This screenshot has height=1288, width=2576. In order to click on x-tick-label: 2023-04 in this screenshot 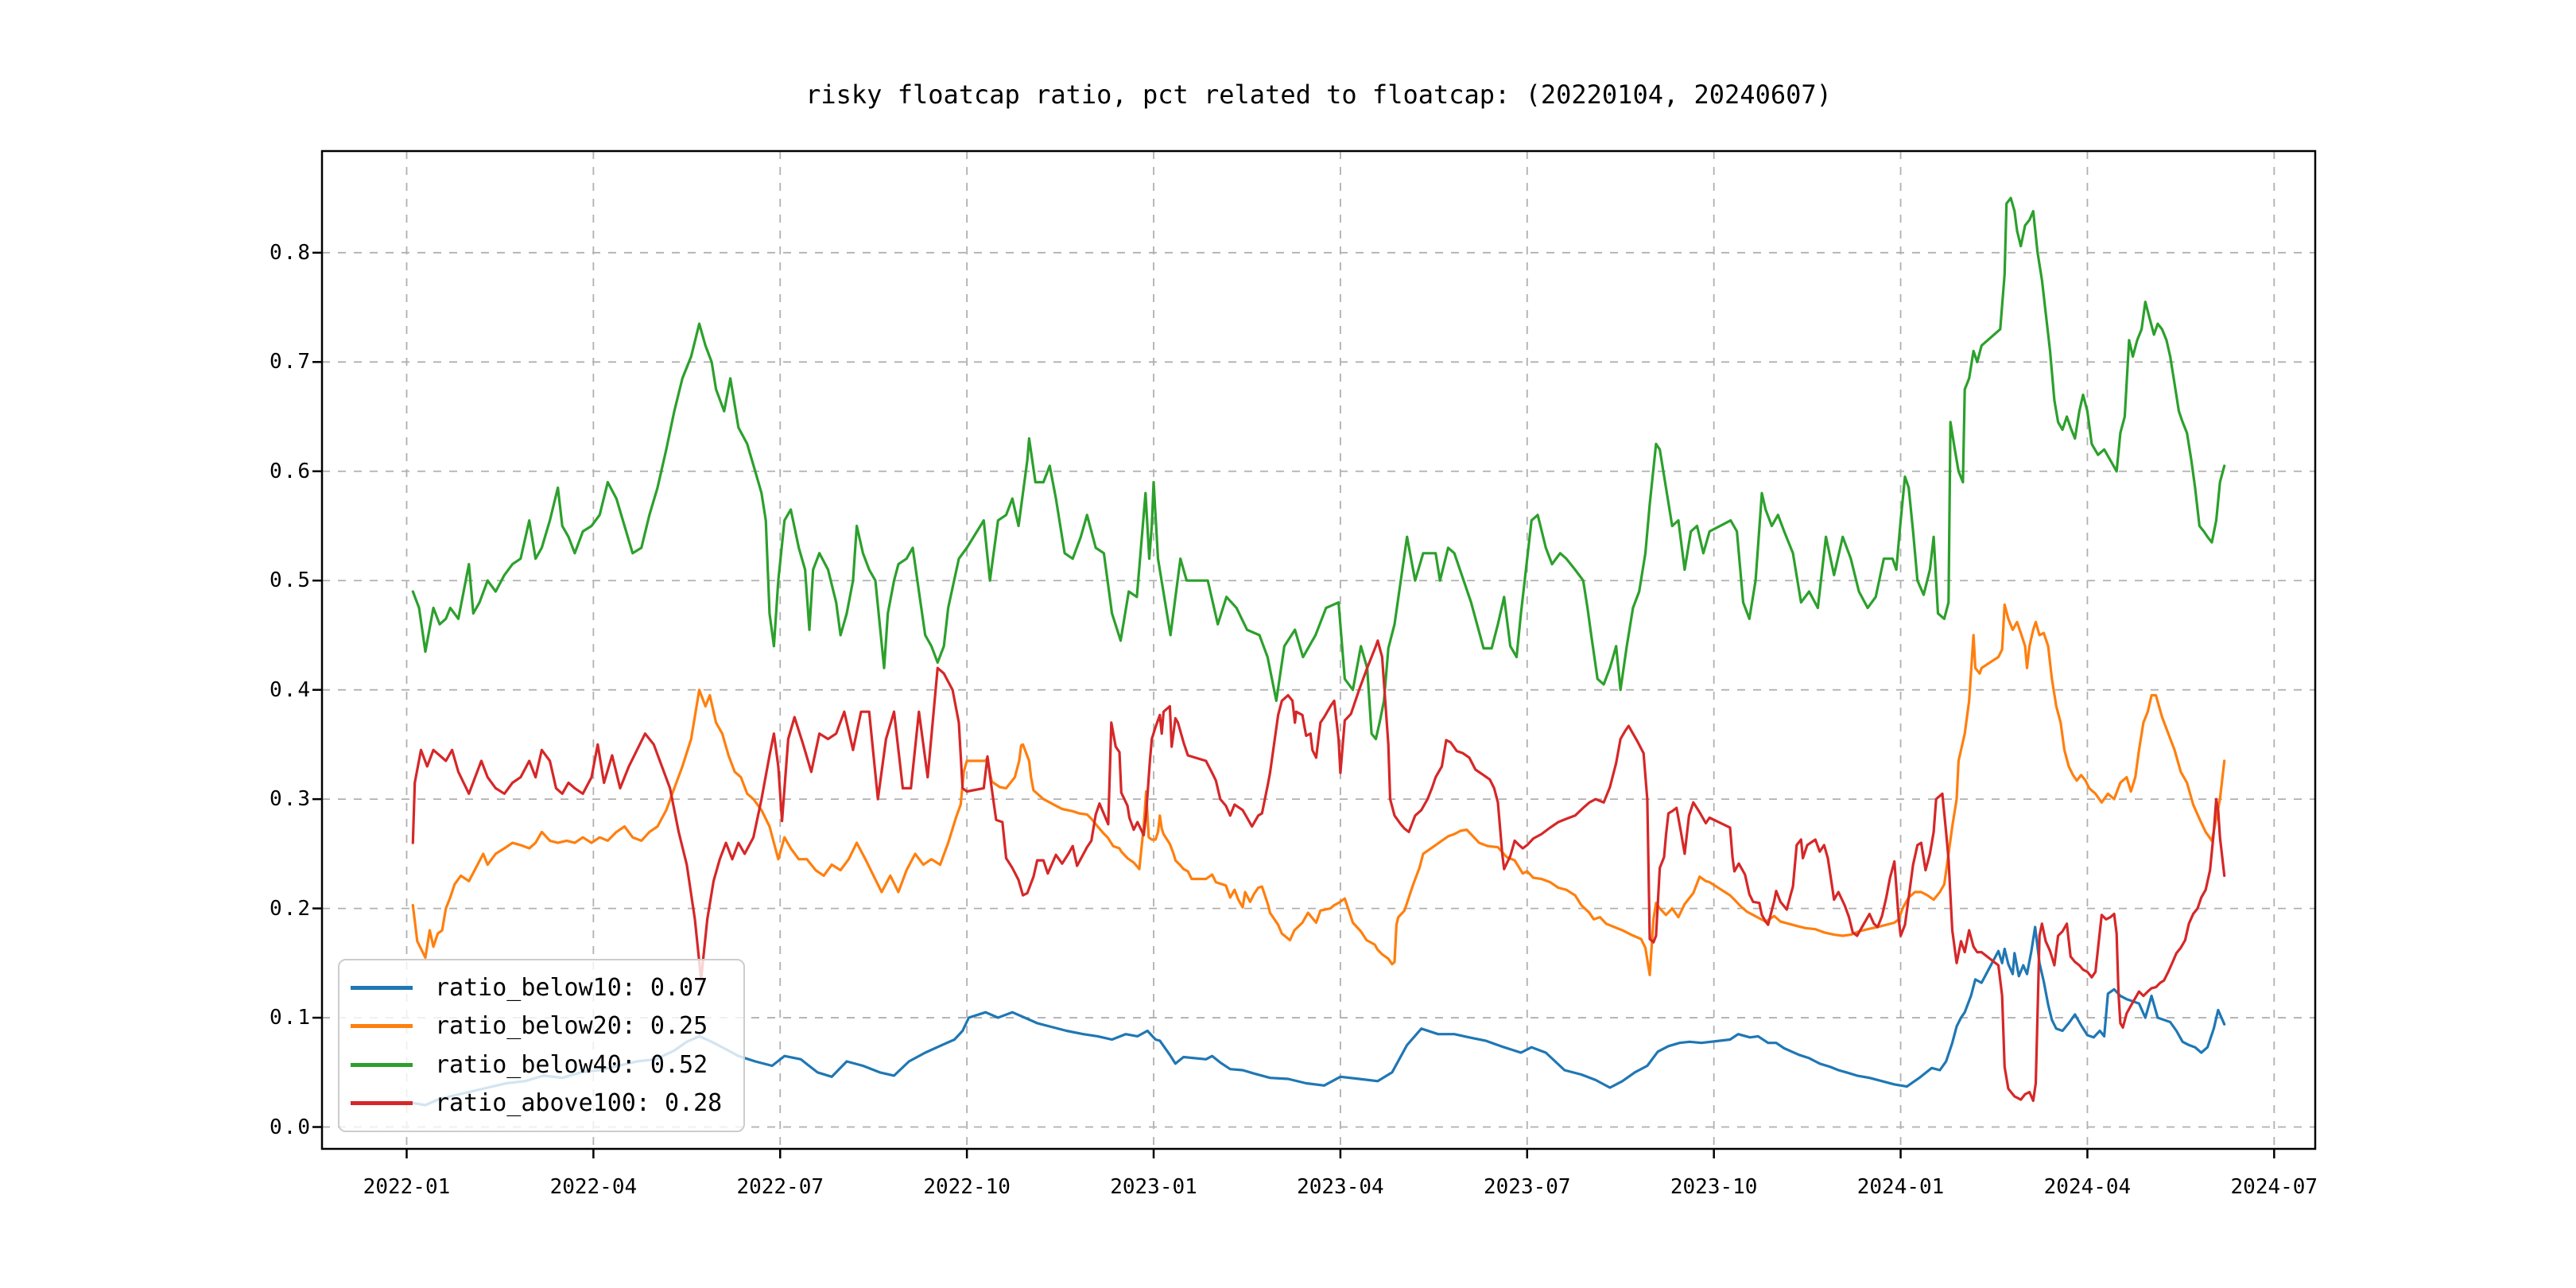, I will do `click(1340, 1187)`.